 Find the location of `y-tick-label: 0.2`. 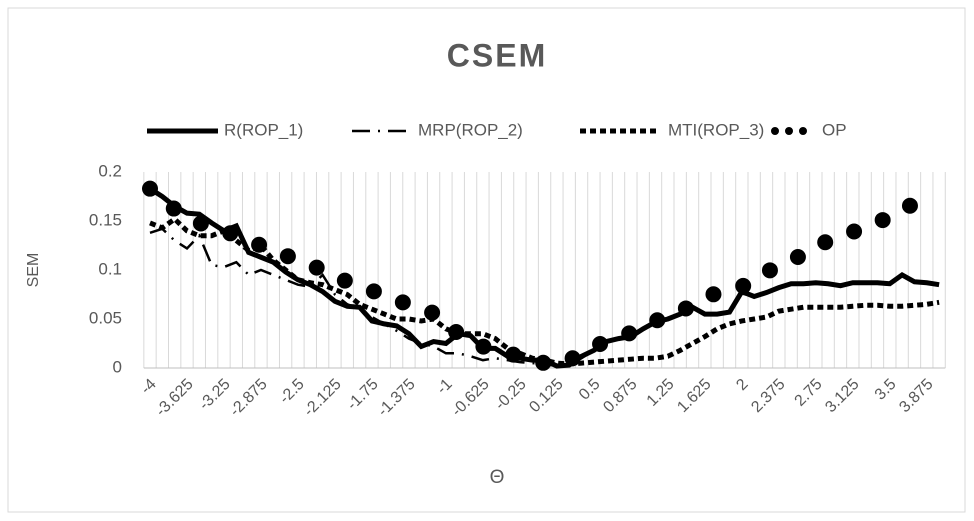

y-tick-label: 0.2 is located at coordinates (110, 170).